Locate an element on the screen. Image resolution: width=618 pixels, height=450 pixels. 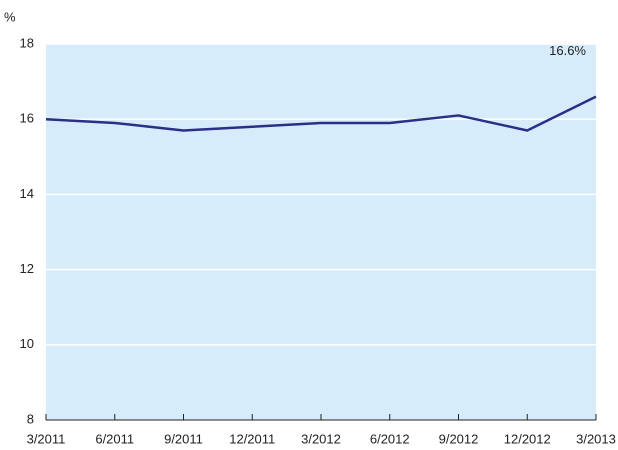
x-tick-label: 9/2011 is located at coordinates (183, 438).